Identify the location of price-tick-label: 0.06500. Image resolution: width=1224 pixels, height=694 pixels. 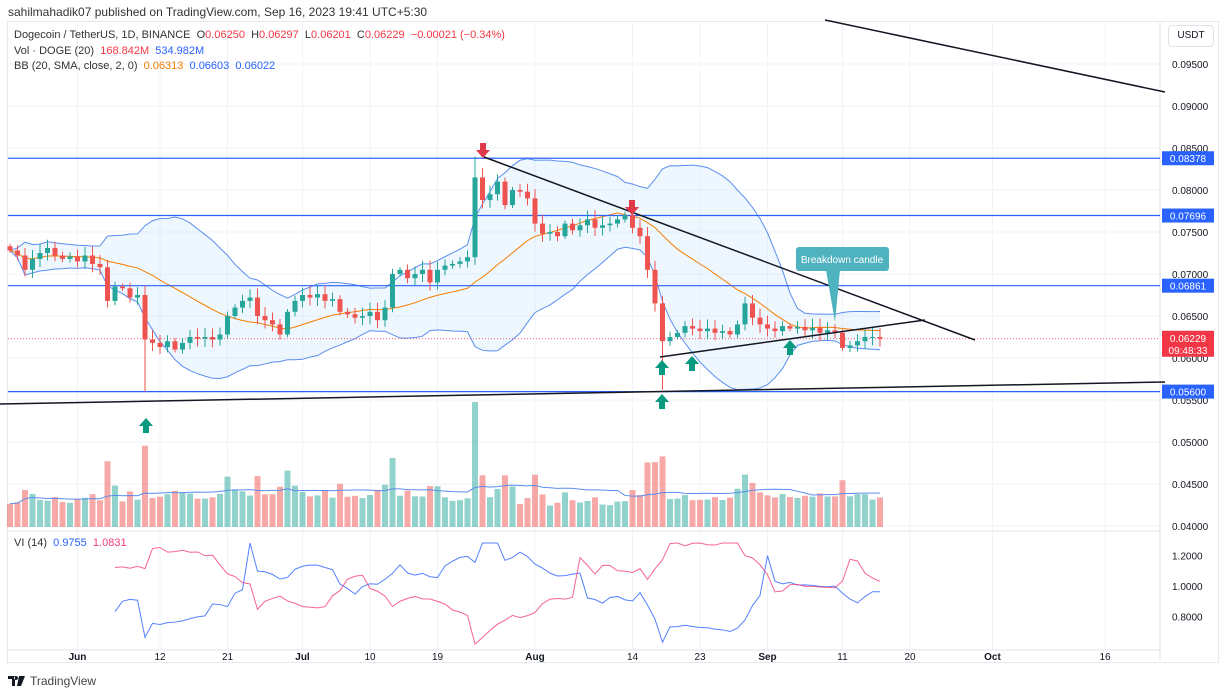
(1190, 317).